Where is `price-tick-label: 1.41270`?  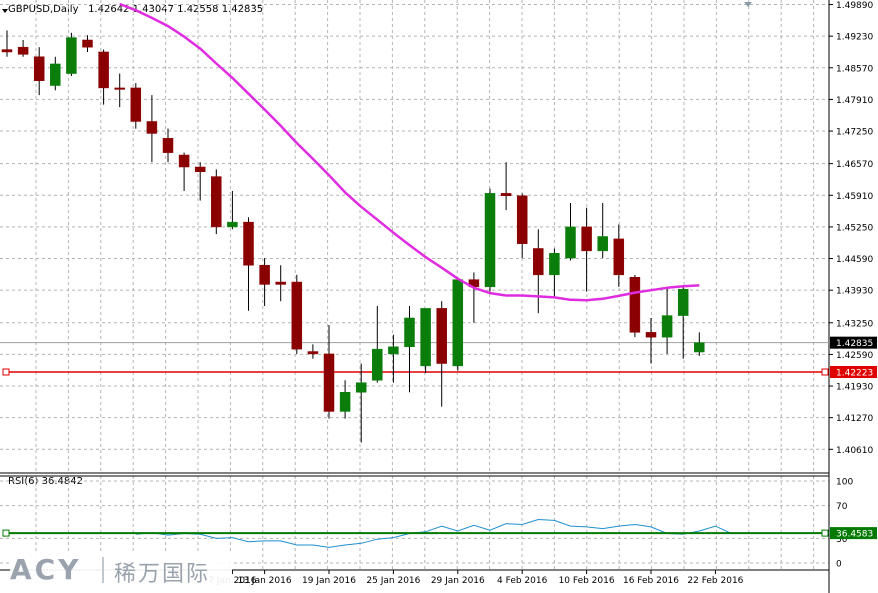
price-tick-label: 1.41270 is located at coordinates (854, 419).